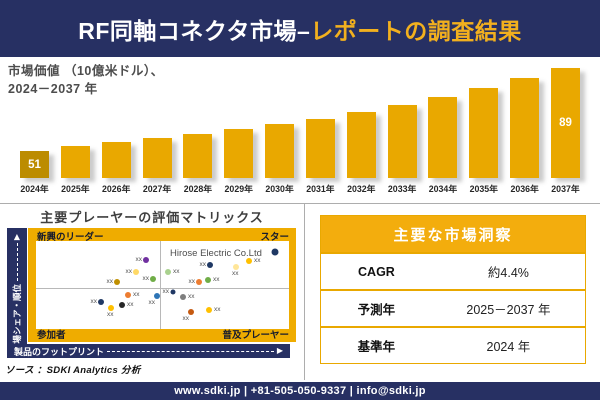 This screenshot has width=600, height=400. Describe the element at coordinates (279, 350) in the screenshot. I see `x-axis-arrow-icon: ▶` at that location.